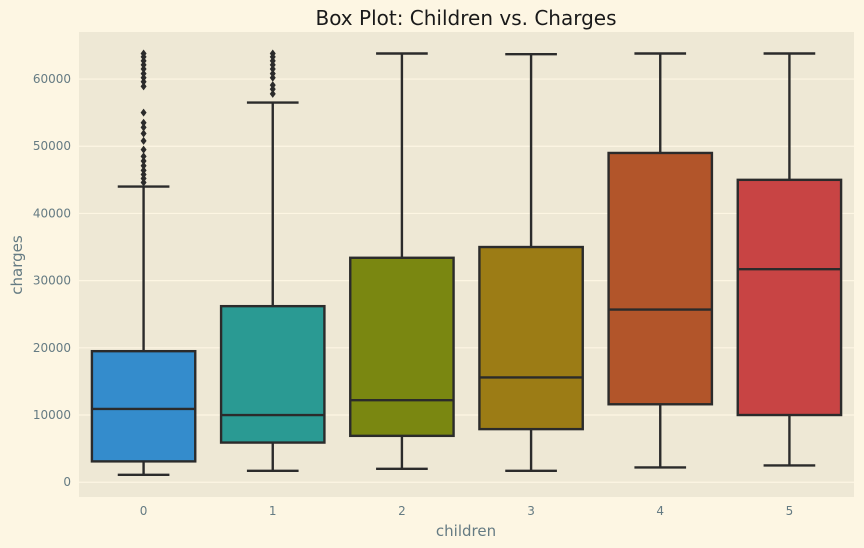  Describe the element at coordinates (52, 415) in the screenshot. I see `y-tick-label: 10000` at that location.